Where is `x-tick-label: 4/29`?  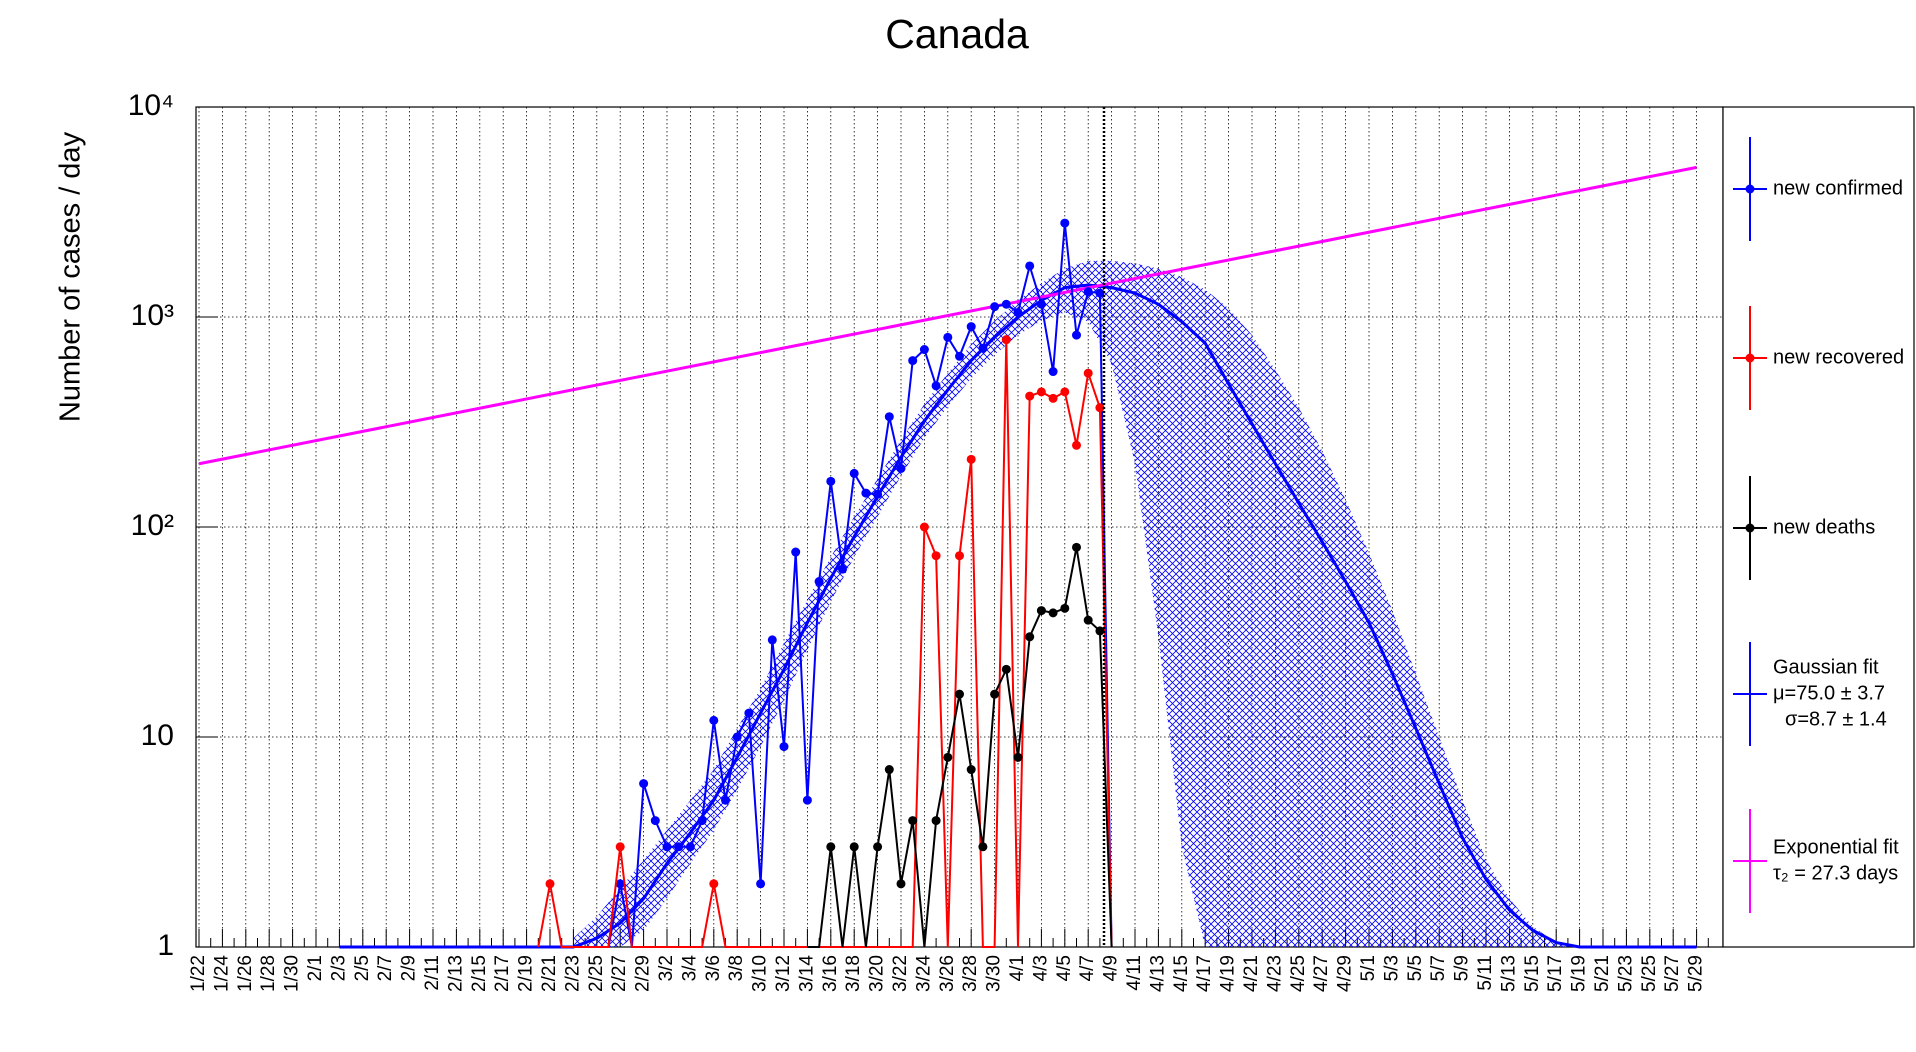
x-tick-label: 4/29 is located at coordinates (1345, 973).